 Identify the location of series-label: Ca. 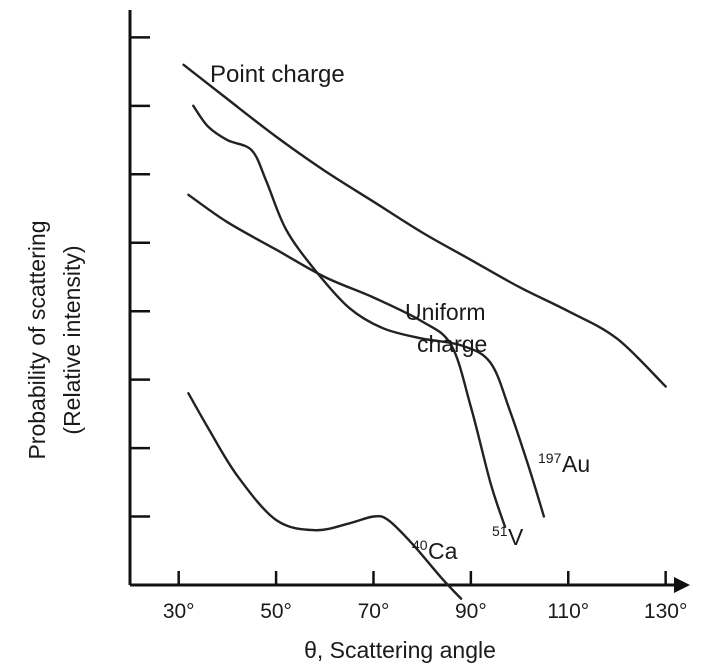
(443, 551).